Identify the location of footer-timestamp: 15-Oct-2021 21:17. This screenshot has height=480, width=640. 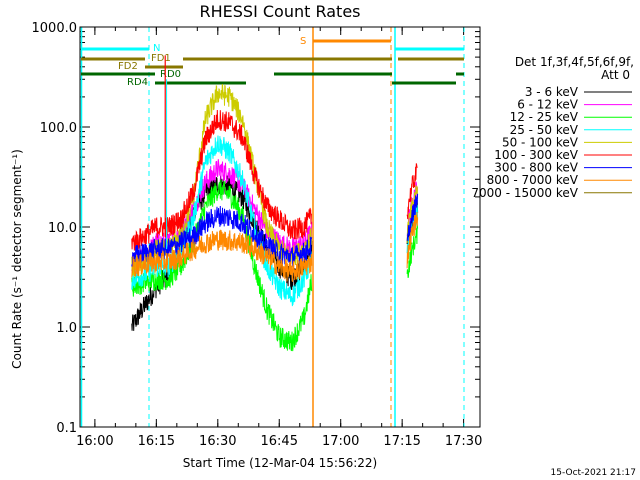
(593, 473).